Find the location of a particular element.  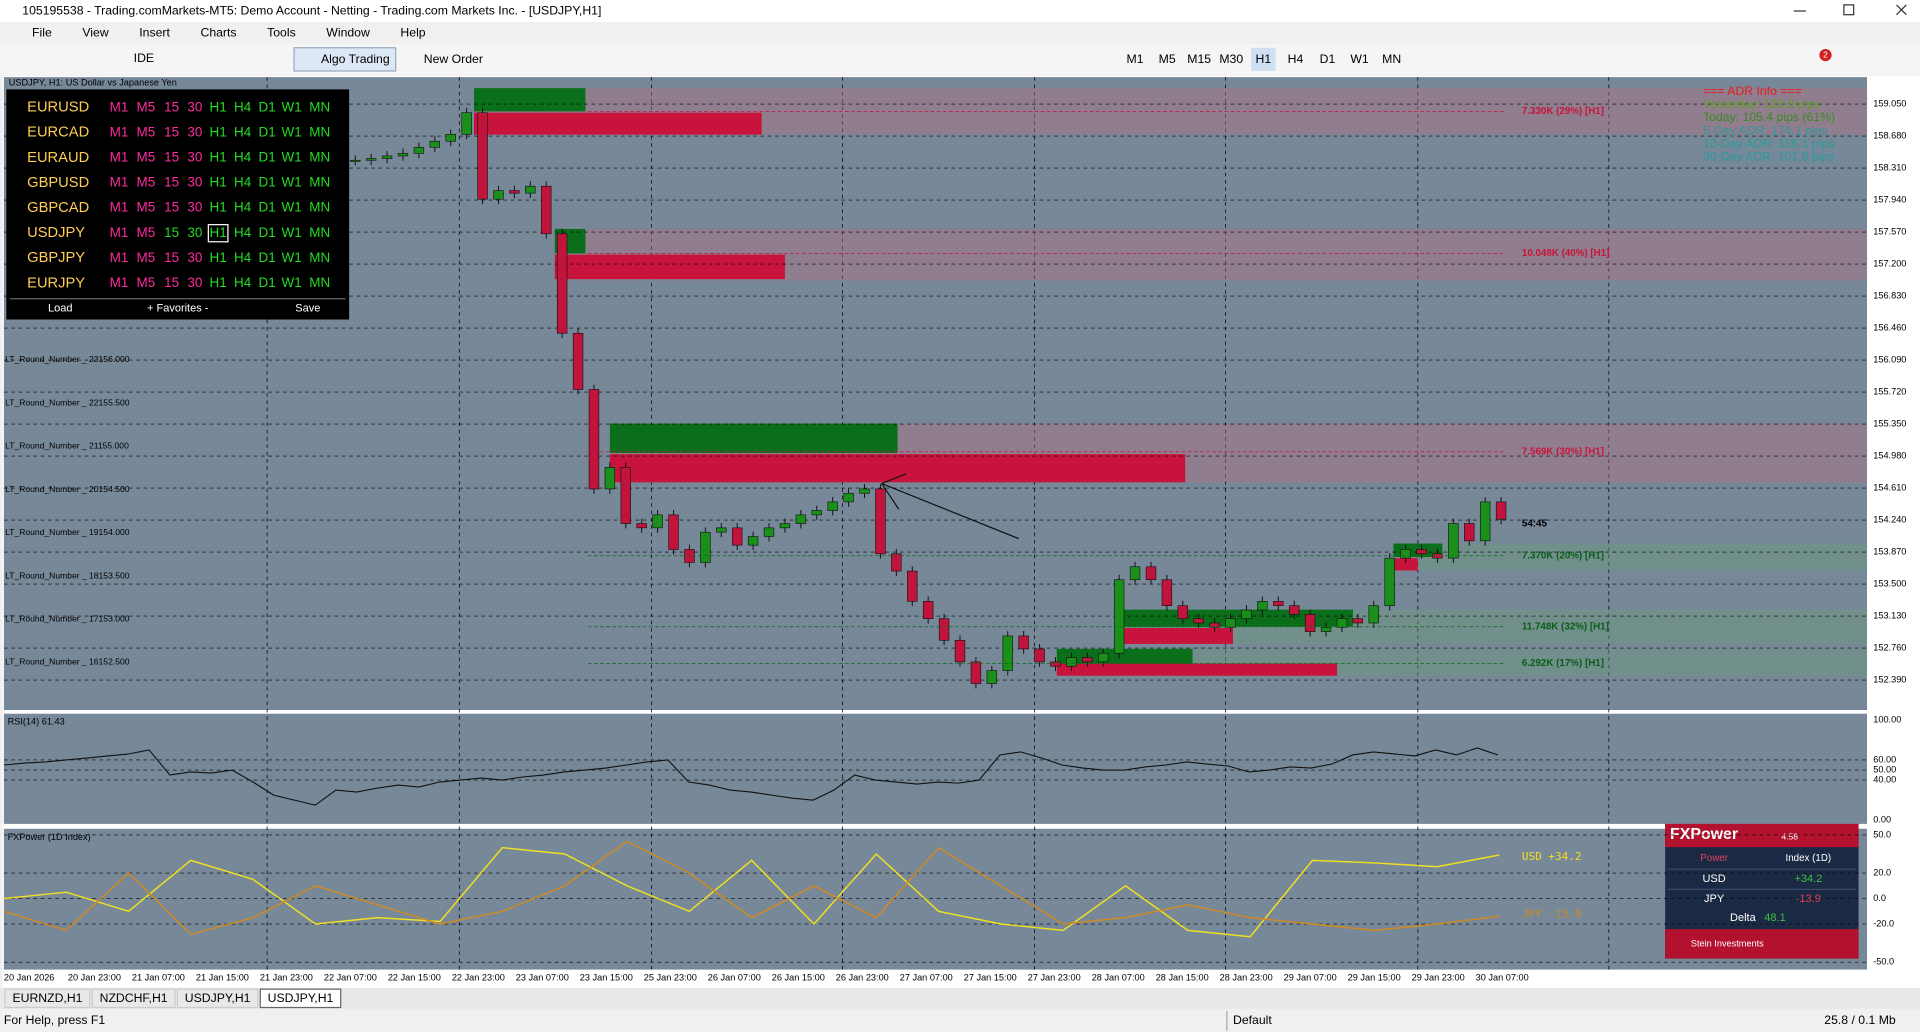

symbol: EURCAD is located at coordinates (58, 133).